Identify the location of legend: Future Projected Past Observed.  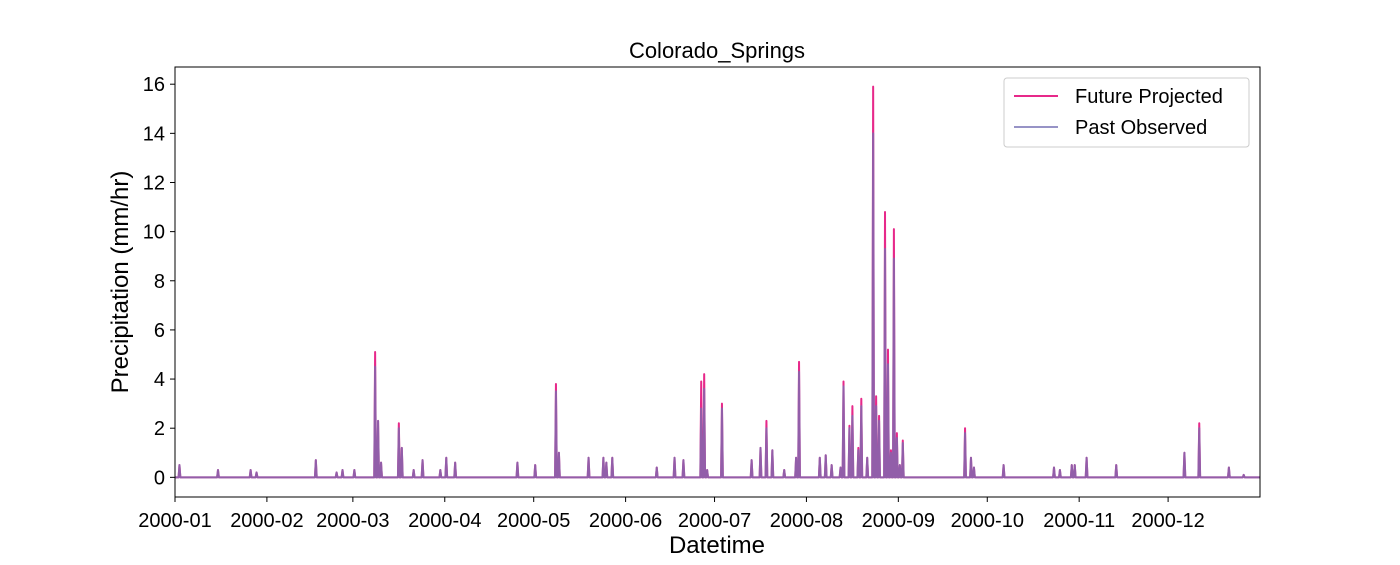
(1126, 112).